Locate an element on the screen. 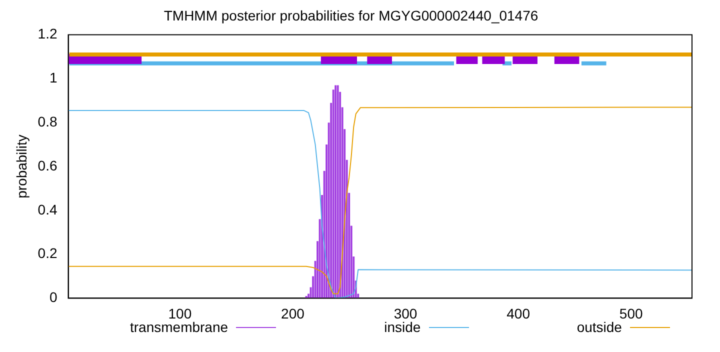 The height and width of the screenshot is (352, 720). y-tick-label: 0 is located at coordinates (53, 297).